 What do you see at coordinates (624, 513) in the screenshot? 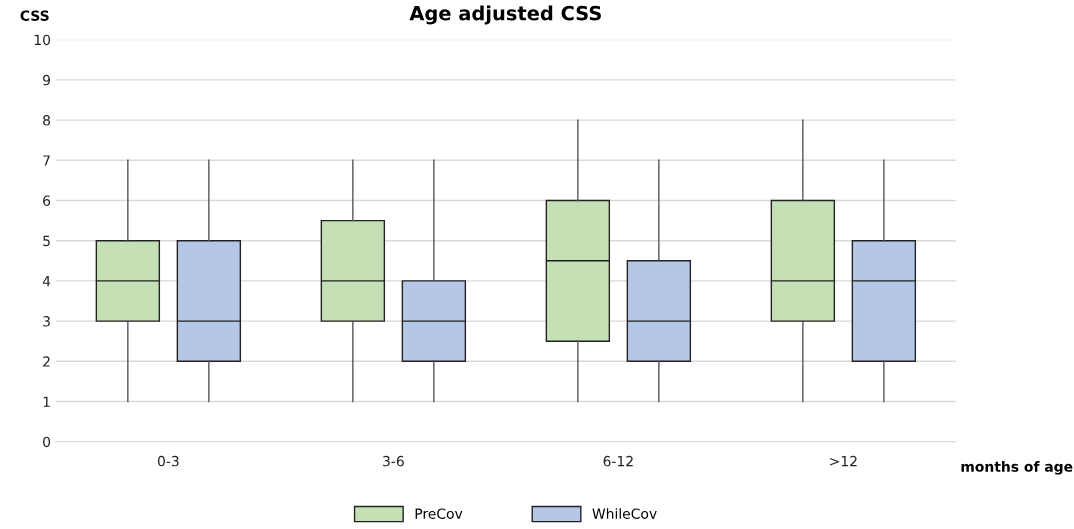
I see `legend-label: WhileCov` at bounding box center [624, 513].